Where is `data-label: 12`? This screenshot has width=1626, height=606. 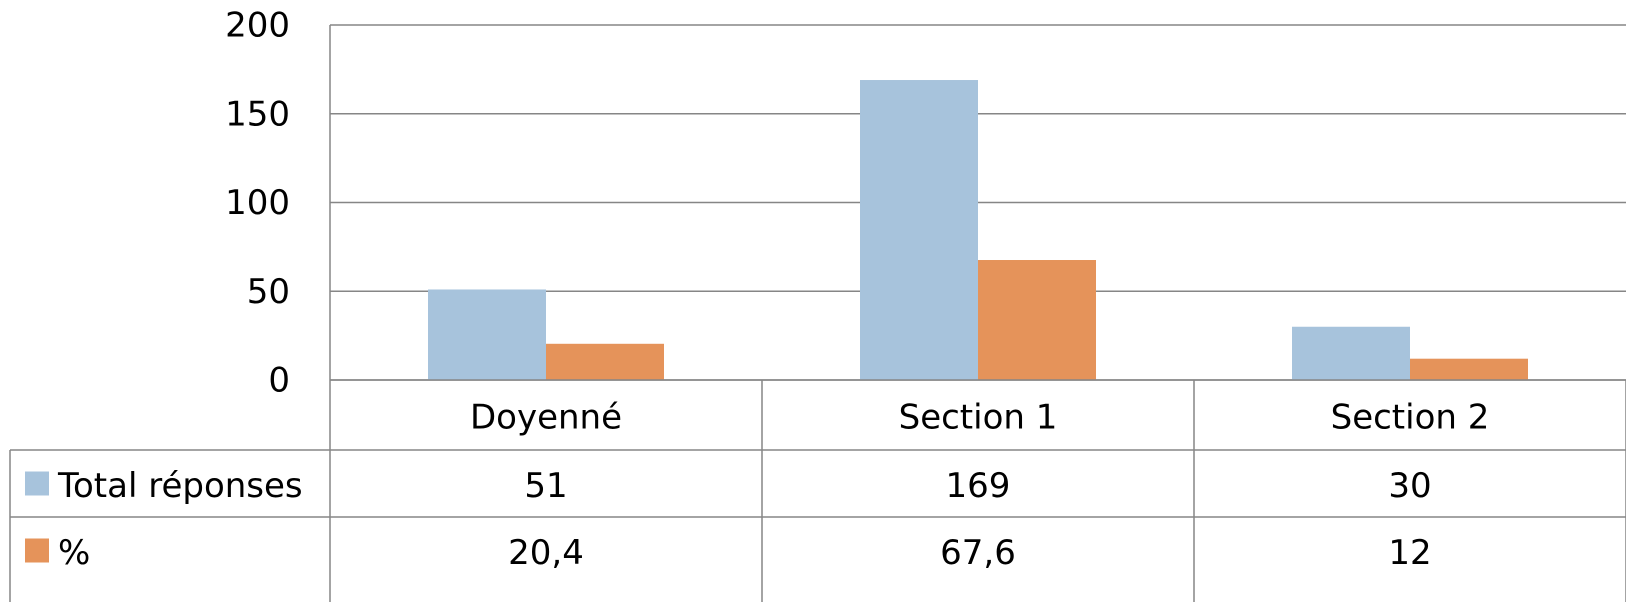 data-label: 12 is located at coordinates (1409, 553).